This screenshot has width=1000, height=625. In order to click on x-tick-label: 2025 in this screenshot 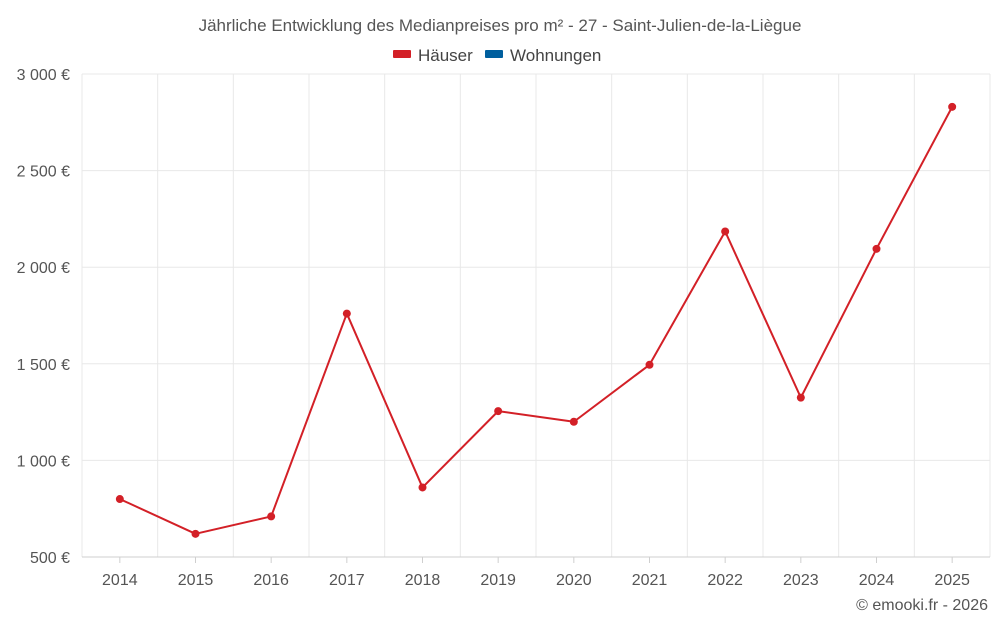, I will do `click(952, 580)`.